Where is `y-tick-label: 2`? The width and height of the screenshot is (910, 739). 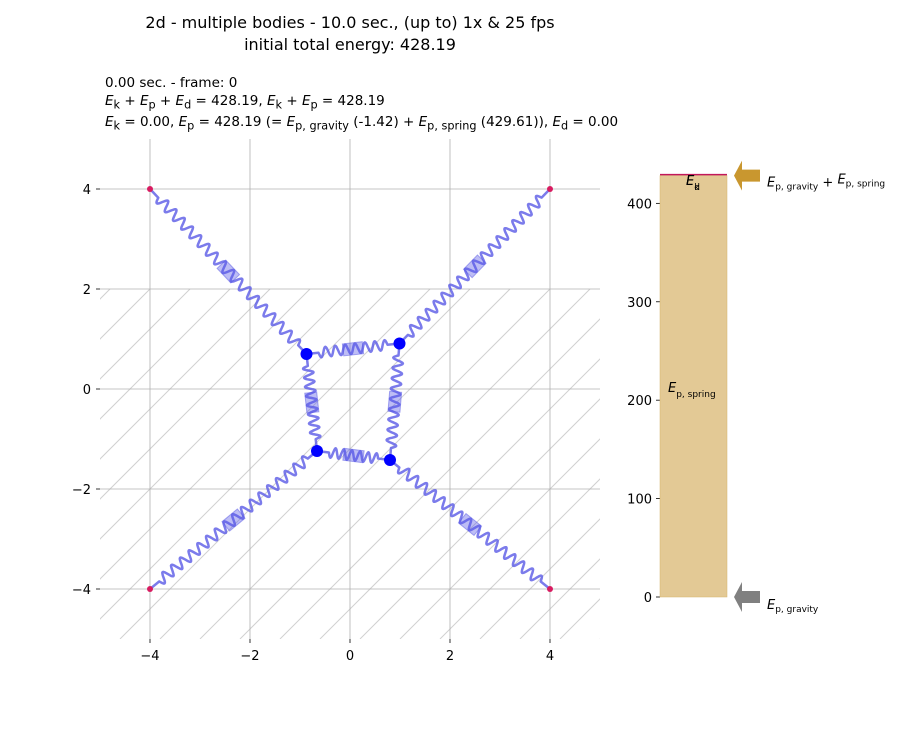
y-tick-label: 2 is located at coordinates (87, 290).